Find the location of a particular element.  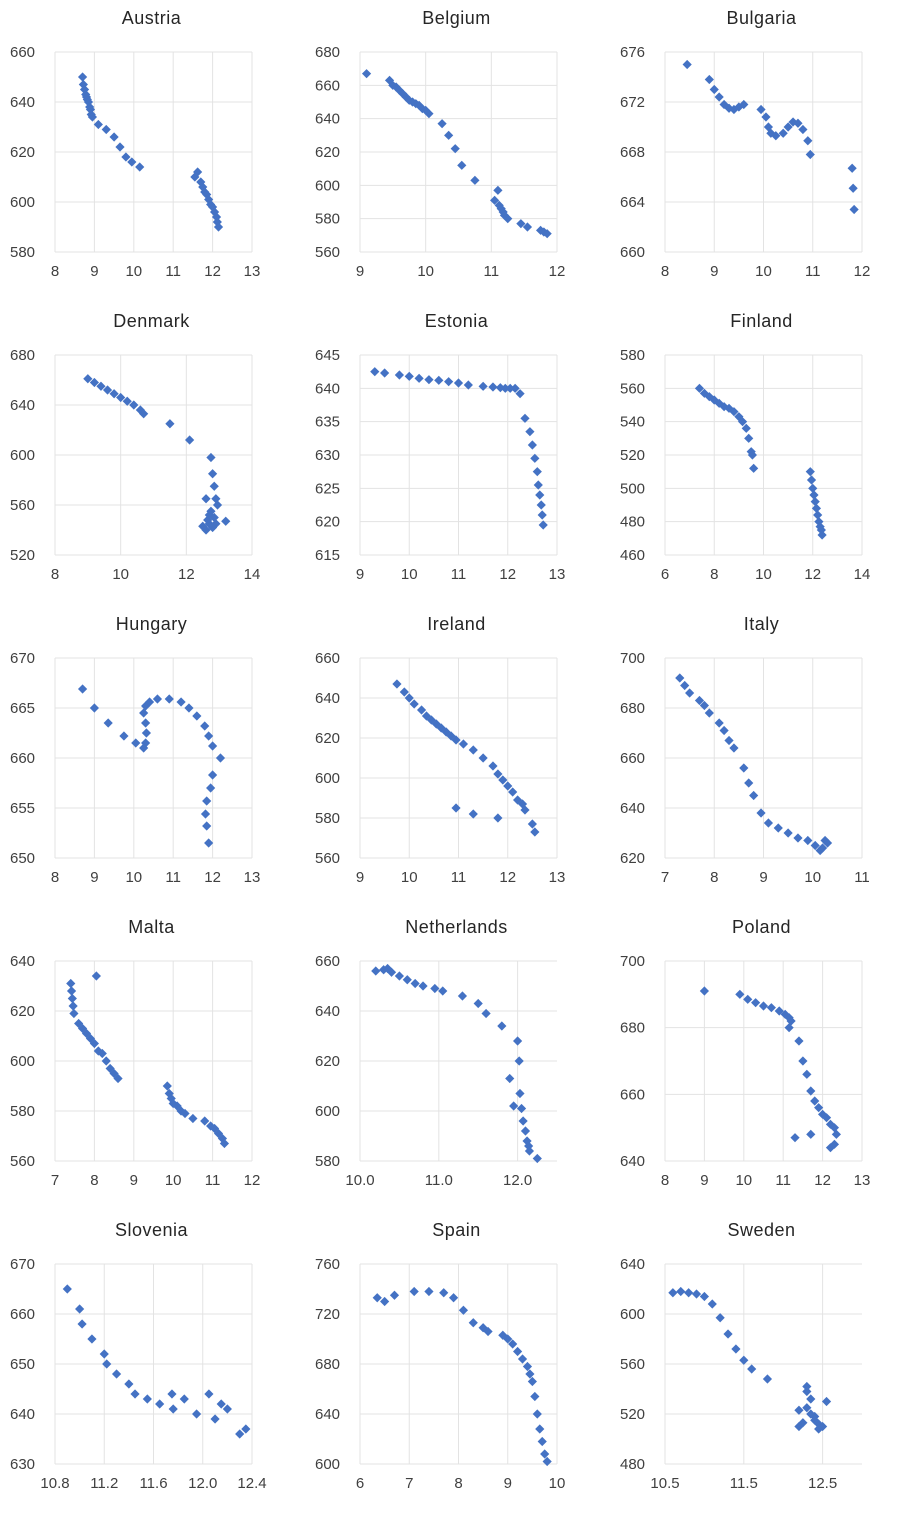

chart-panel-bulgaria: Bulgaria 676 672 668 664 660 8 9 10 11 12 is located at coordinates (762, 151).